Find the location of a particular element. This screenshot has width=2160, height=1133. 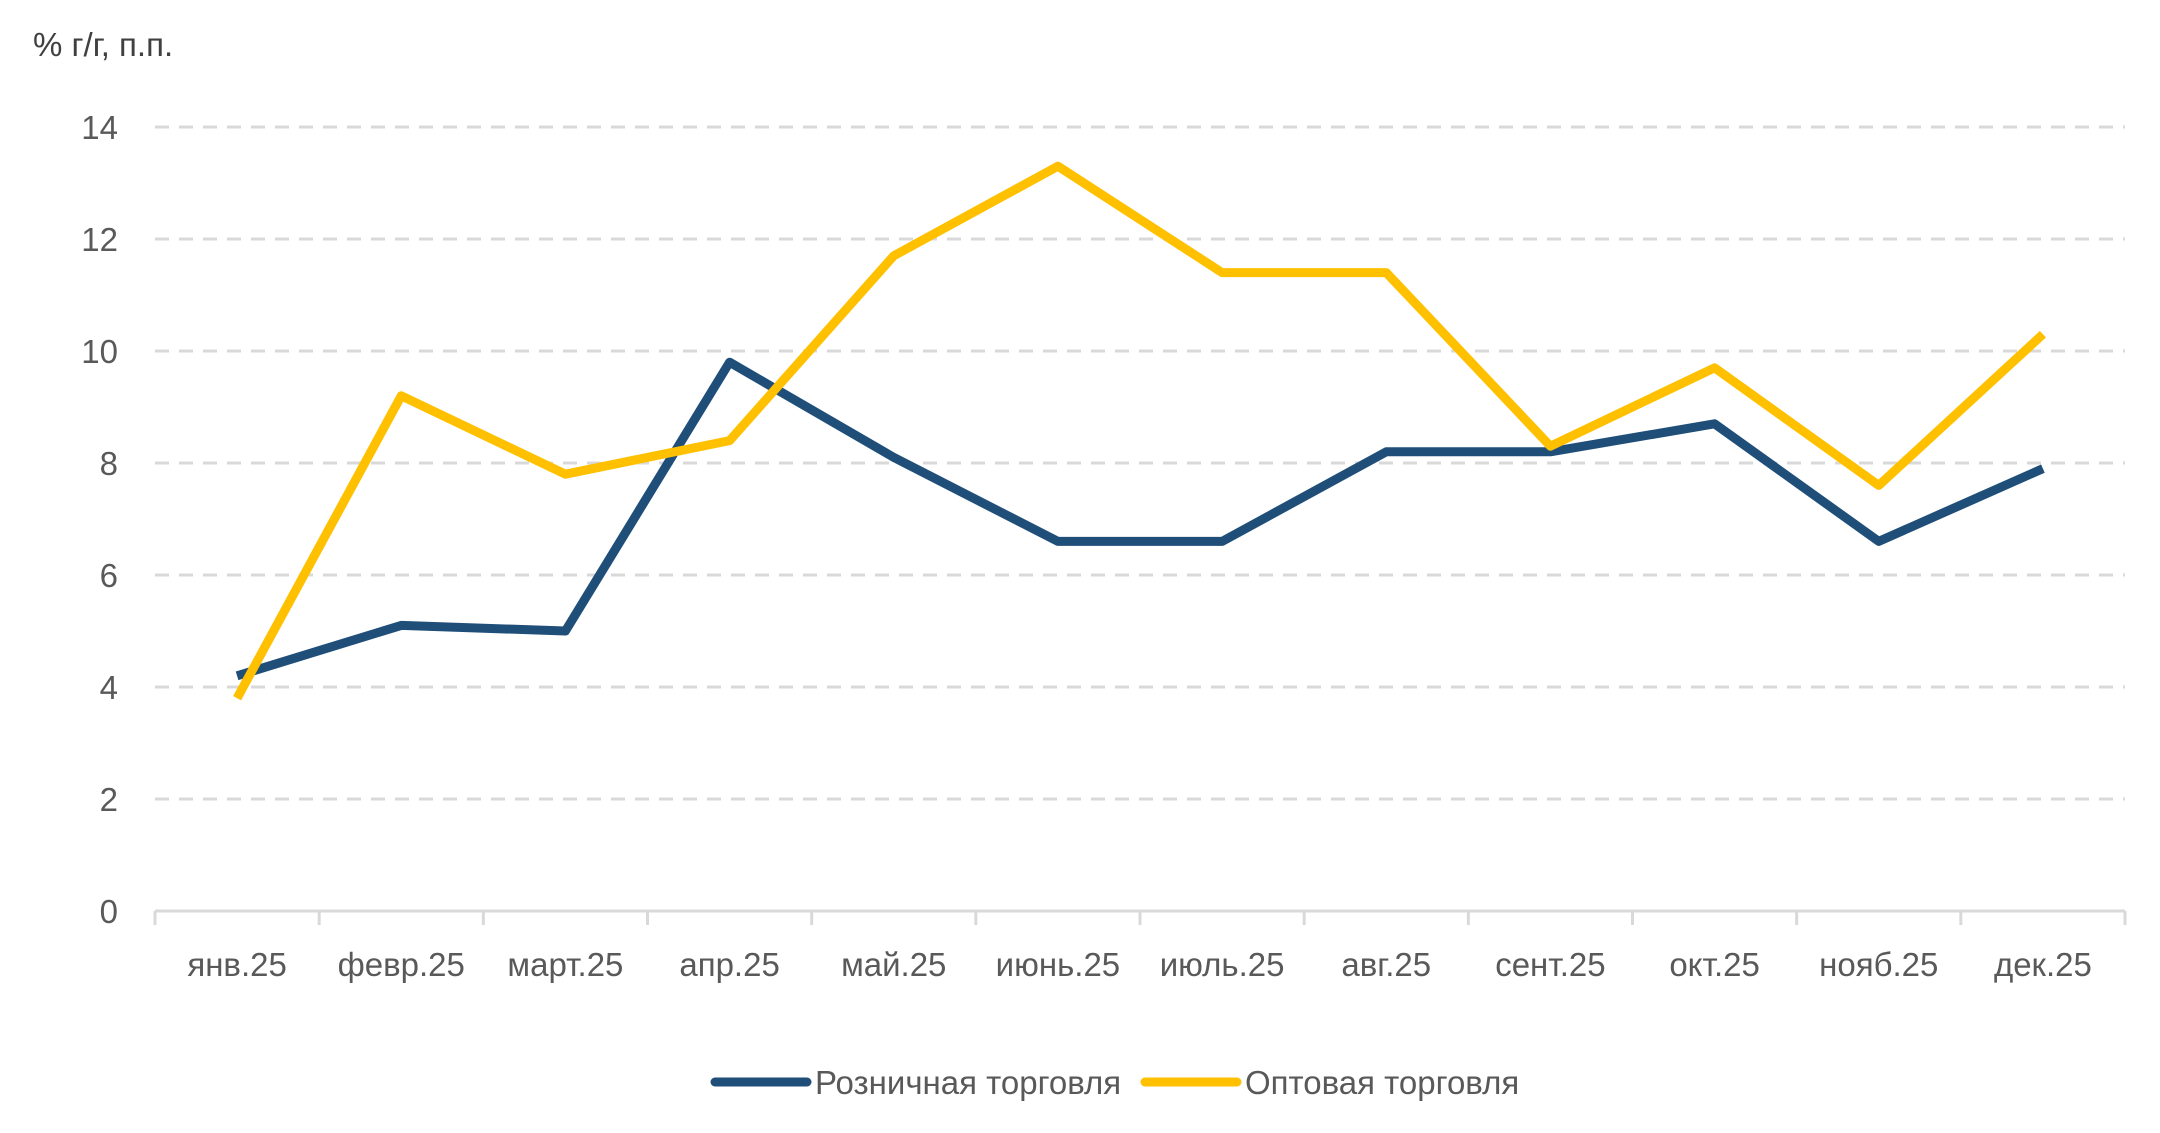

x-tick-label: авг.25 is located at coordinates (1386, 964).